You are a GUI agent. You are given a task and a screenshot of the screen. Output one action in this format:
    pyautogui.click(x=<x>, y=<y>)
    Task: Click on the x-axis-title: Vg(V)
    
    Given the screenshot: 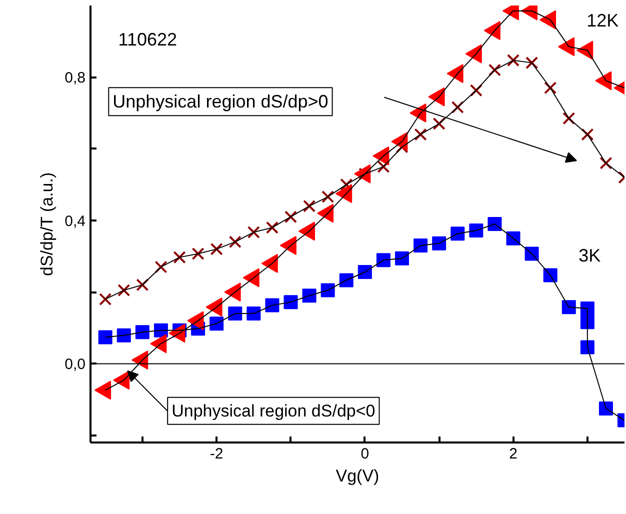 What is the action you would take?
    pyautogui.click(x=358, y=476)
    